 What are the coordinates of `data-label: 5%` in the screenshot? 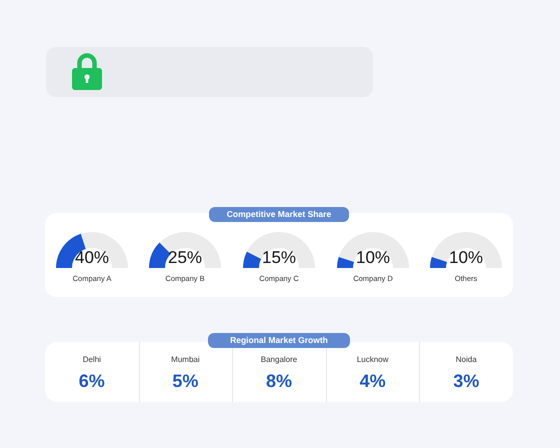 It's located at (185, 381).